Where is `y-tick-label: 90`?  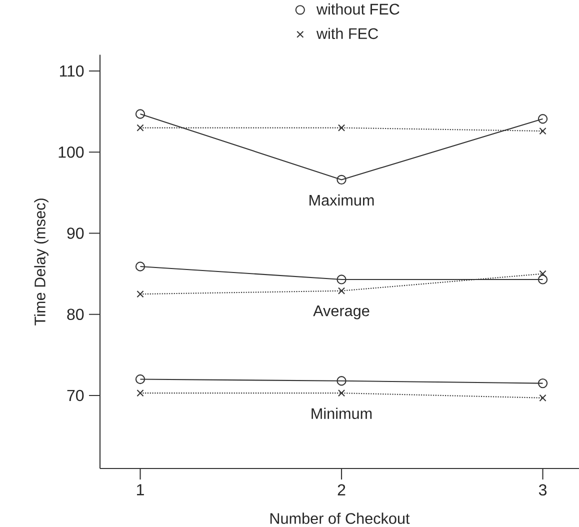 y-tick-label: 90 is located at coordinates (75, 233).